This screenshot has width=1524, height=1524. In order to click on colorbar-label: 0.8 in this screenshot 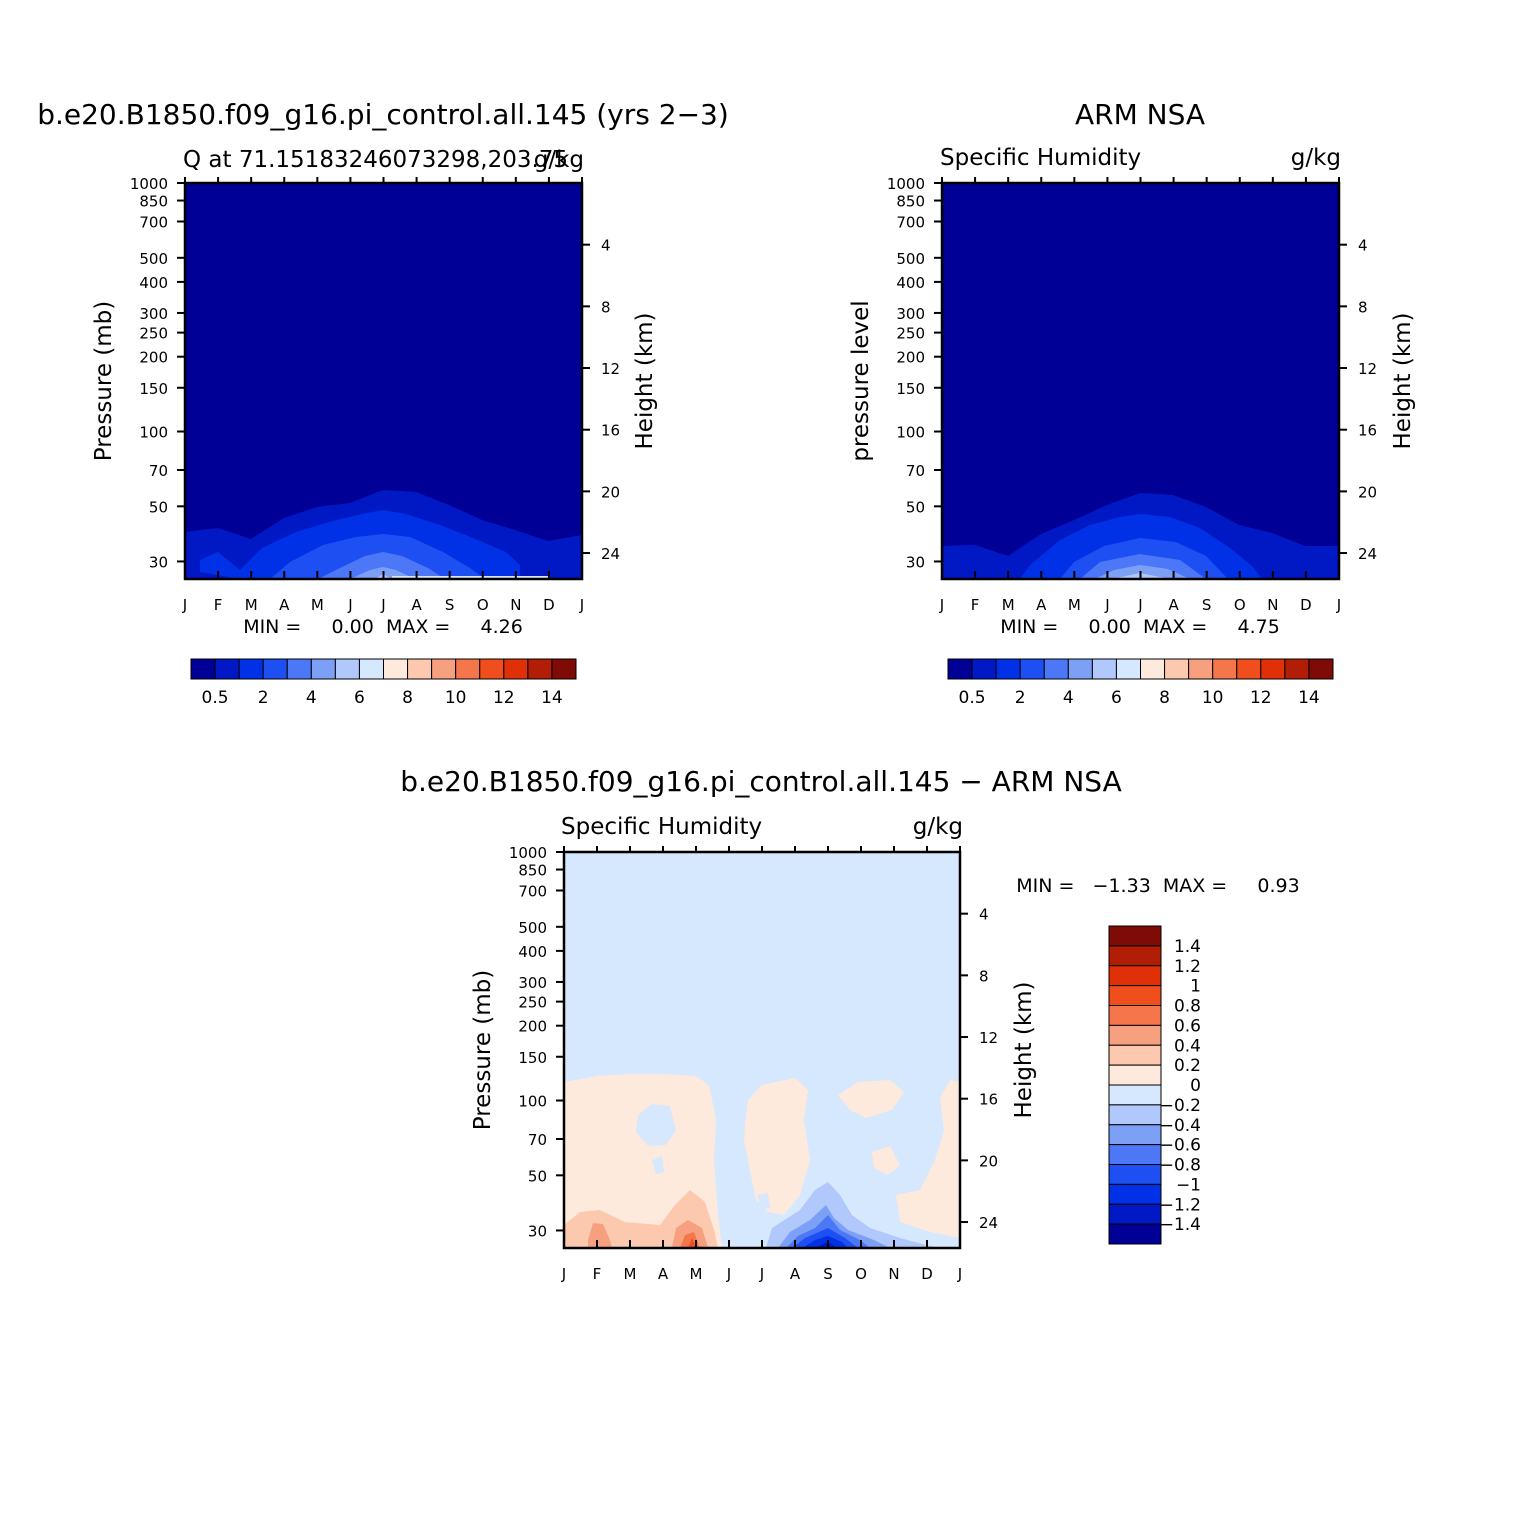, I will do `click(1187, 1007)`.